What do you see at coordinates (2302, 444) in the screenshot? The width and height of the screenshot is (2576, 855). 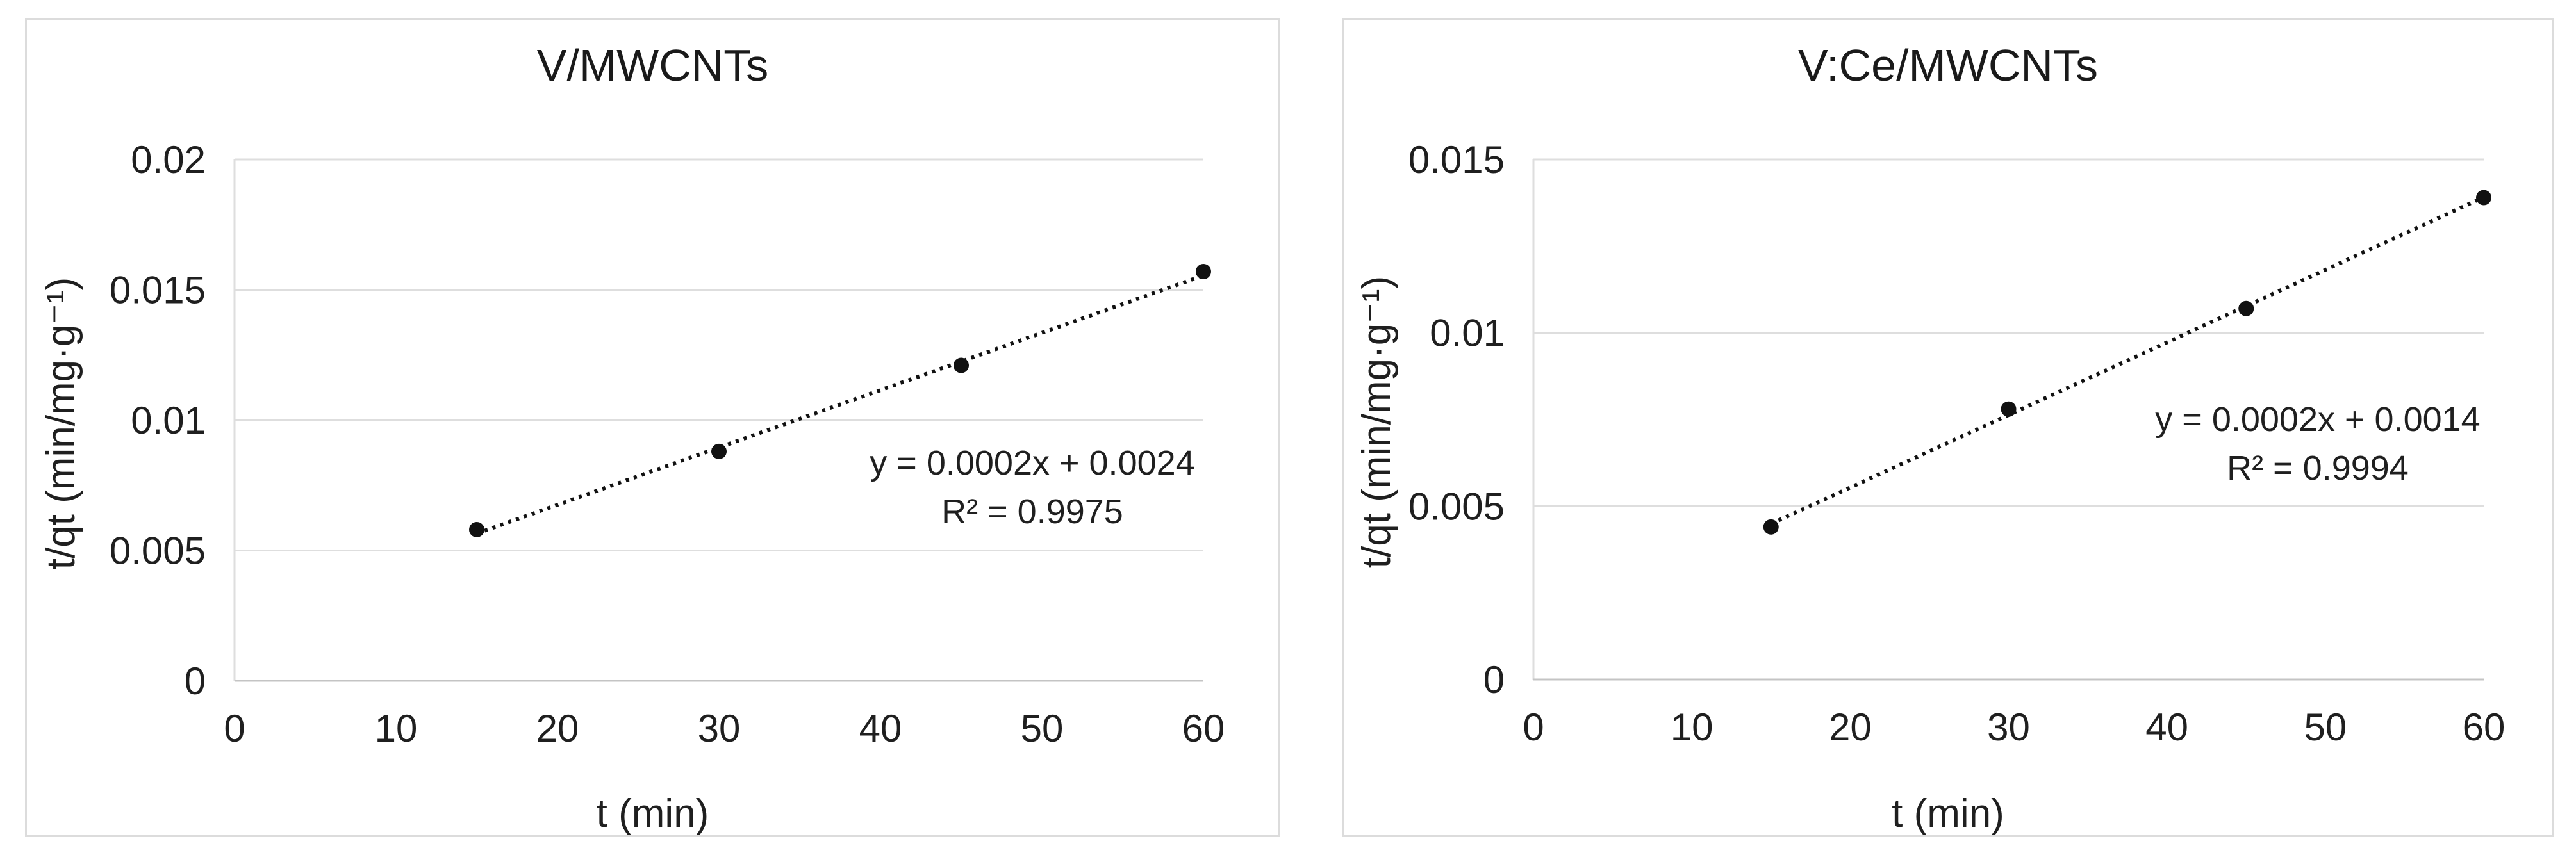 I see `trendline-annotation: y = 0.0002x + 0.0014 R² = 0.9994` at bounding box center [2302, 444].